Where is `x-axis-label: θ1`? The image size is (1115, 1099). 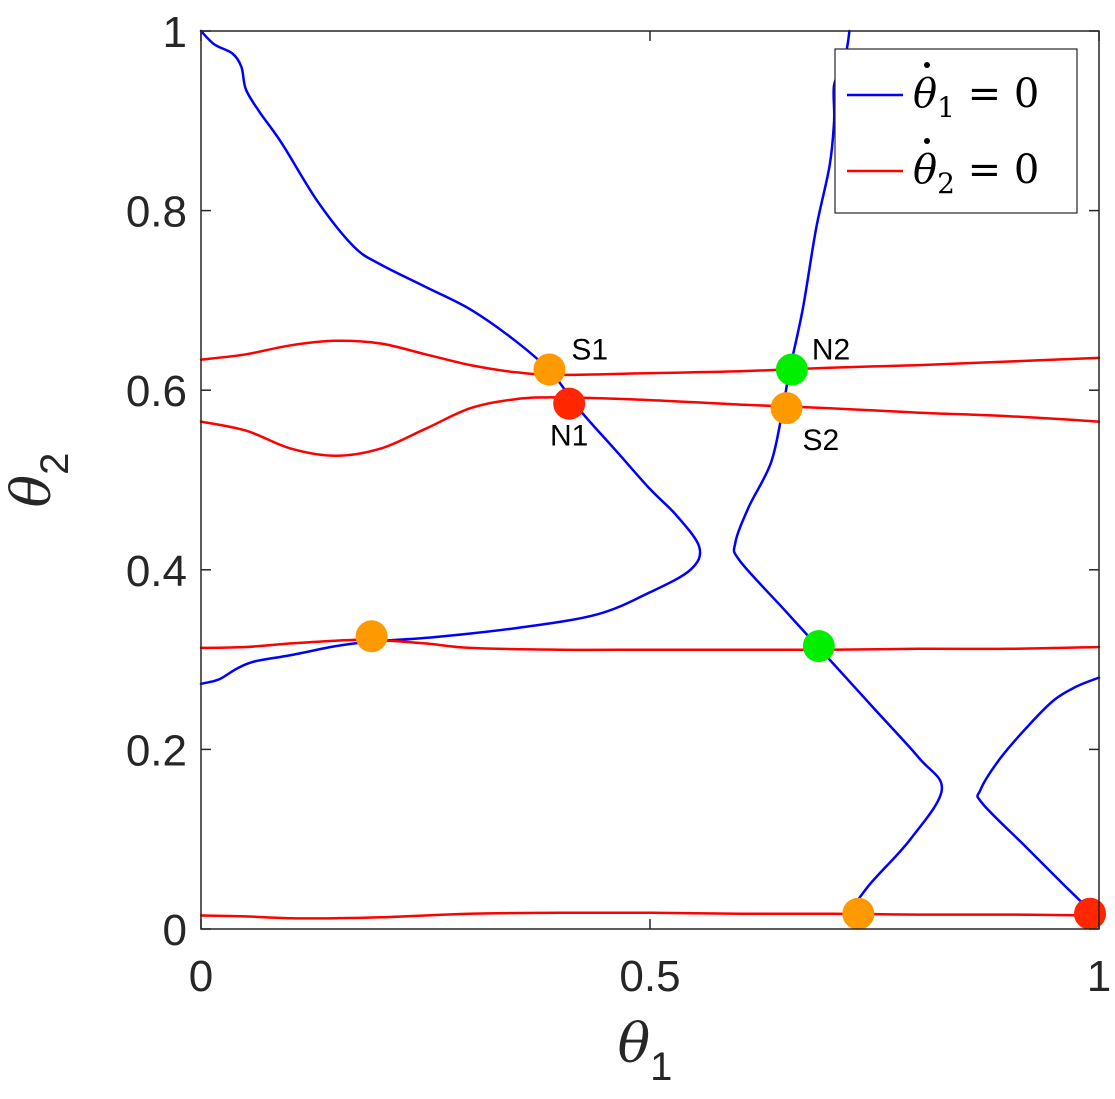
x-axis-label: θ1 is located at coordinates (645, 1050).